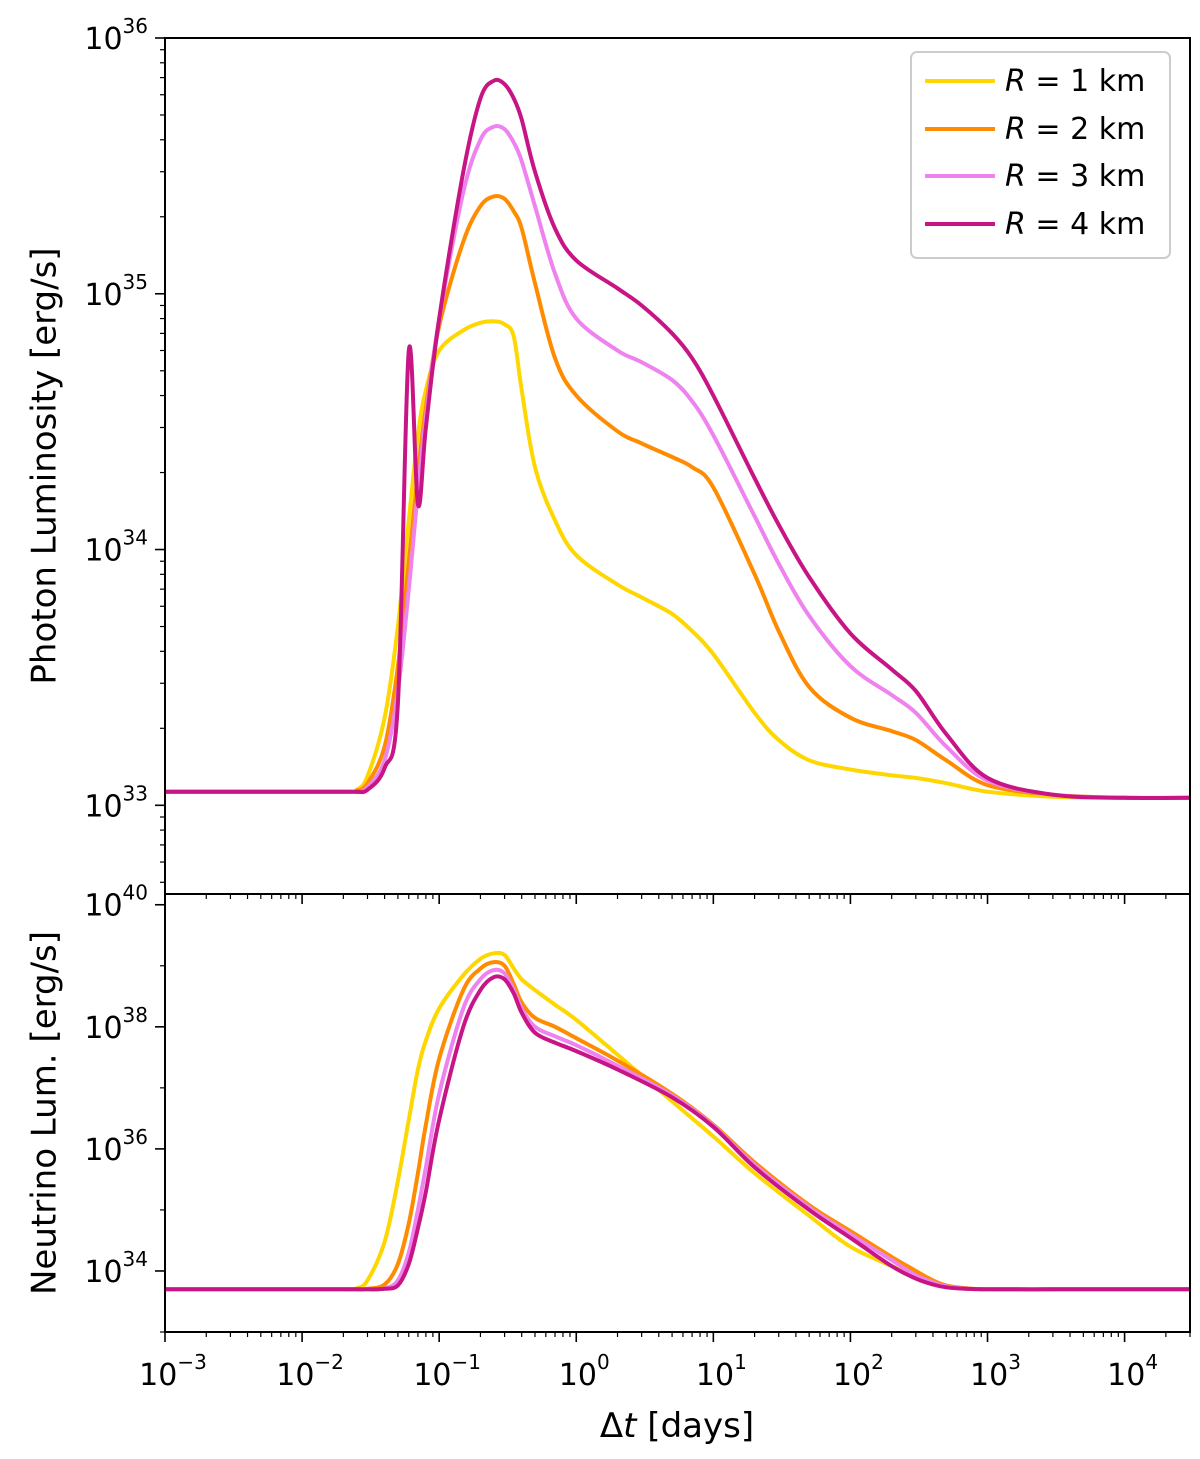 The image size is (1200, 1459). What do you see at coordinates (310, 1371) in the screenshot?
I see `x-tick-label: 10⁻²` at bounding box center [310, 1371].